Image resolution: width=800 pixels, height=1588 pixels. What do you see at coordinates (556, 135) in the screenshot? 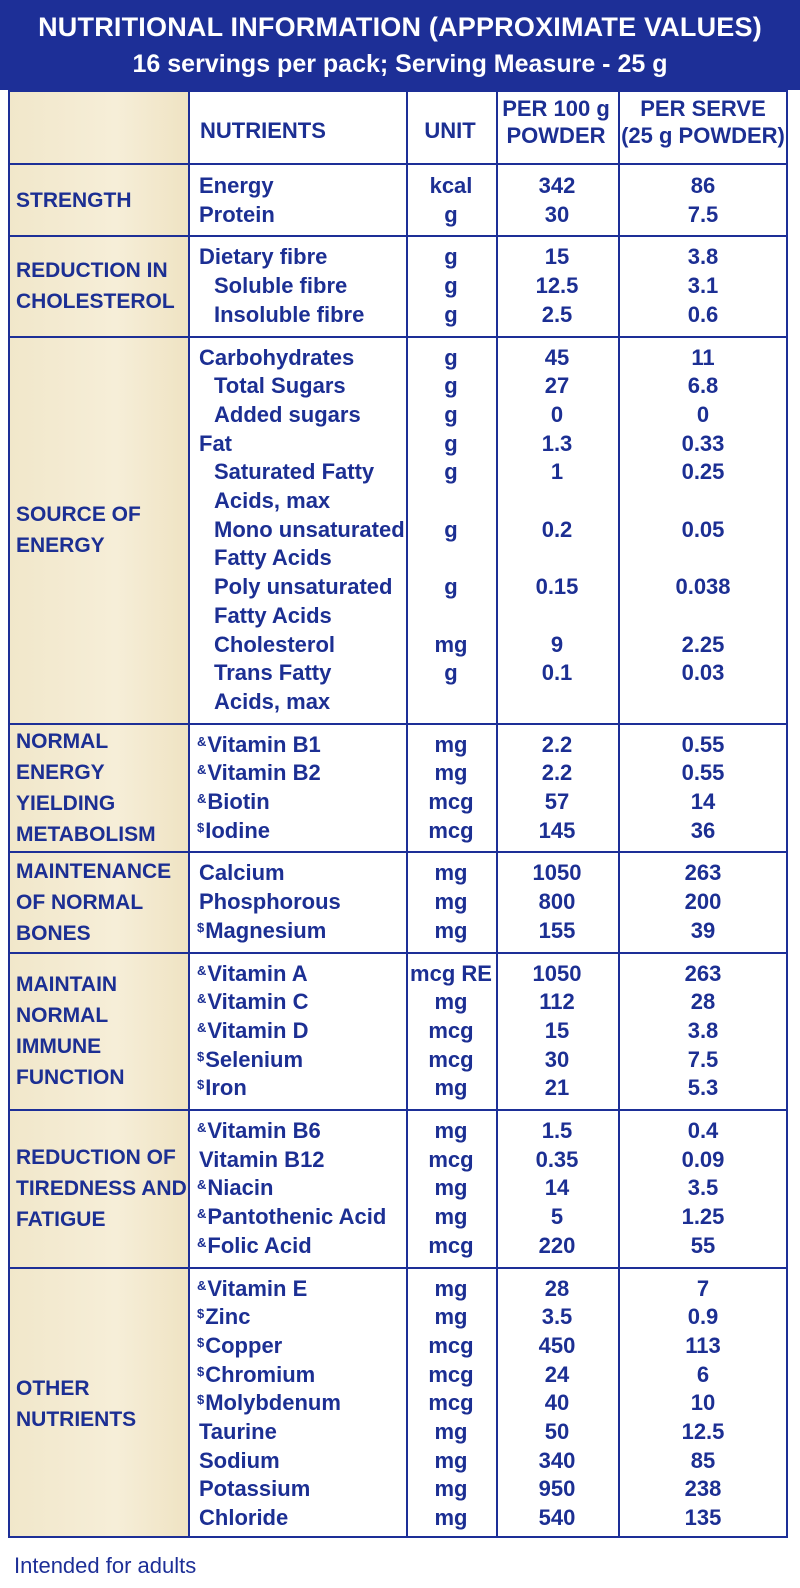
I see `column-header-per100-line2: POWDER` at bounding box center [556, 135].